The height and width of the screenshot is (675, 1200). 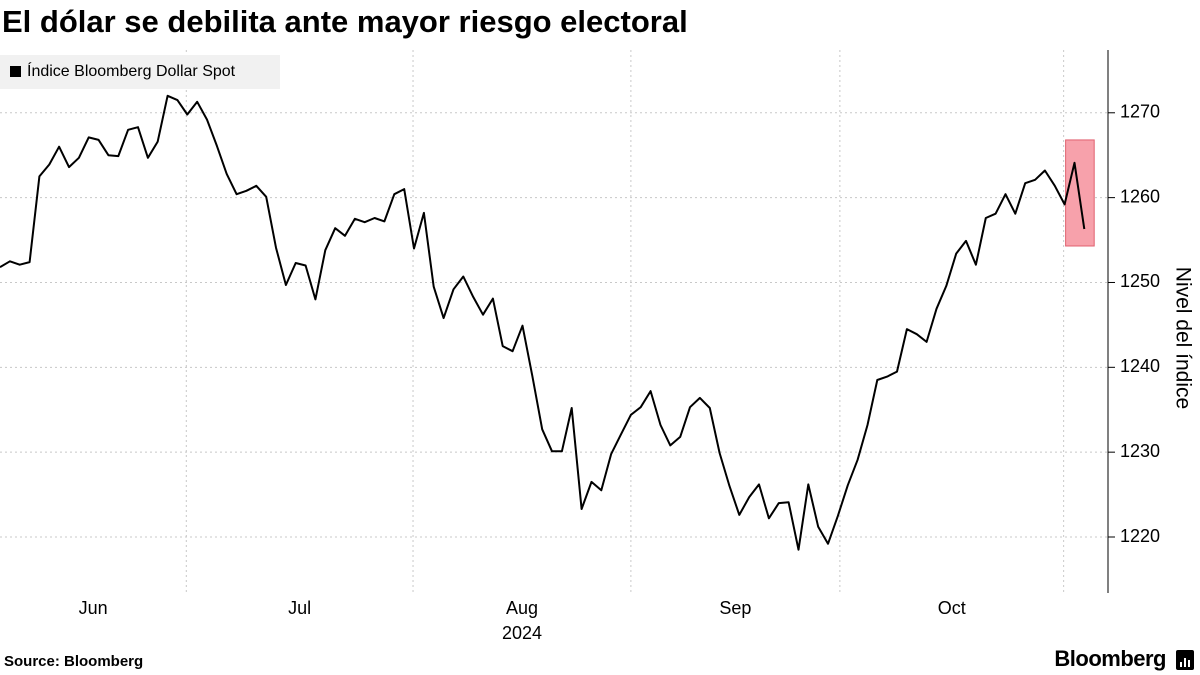 I want to click on y-axis-title: Nivel del índice, so click(x=1182, y=338).